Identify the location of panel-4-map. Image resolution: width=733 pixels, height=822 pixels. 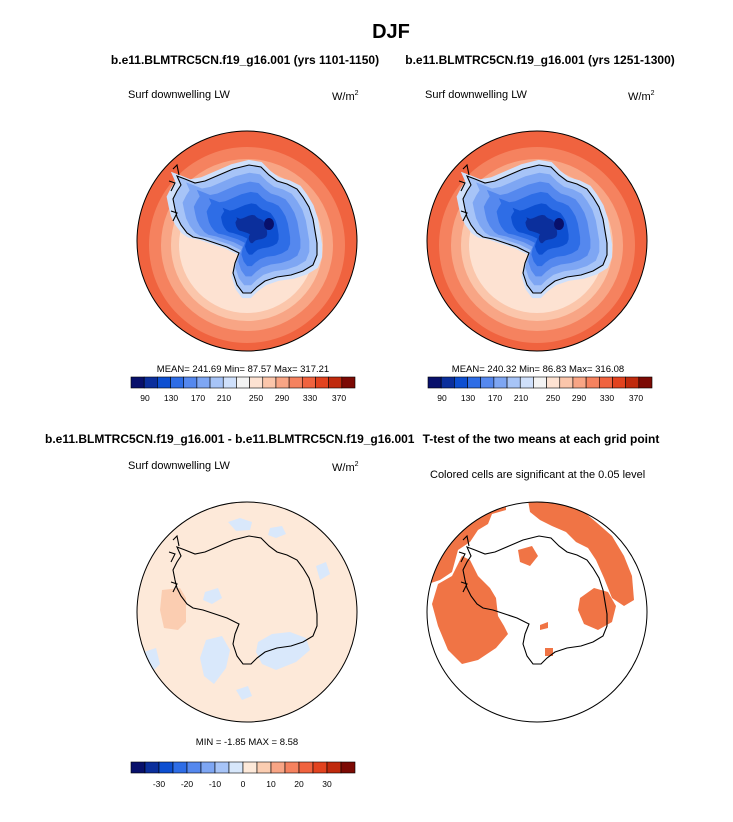
(537, 612).